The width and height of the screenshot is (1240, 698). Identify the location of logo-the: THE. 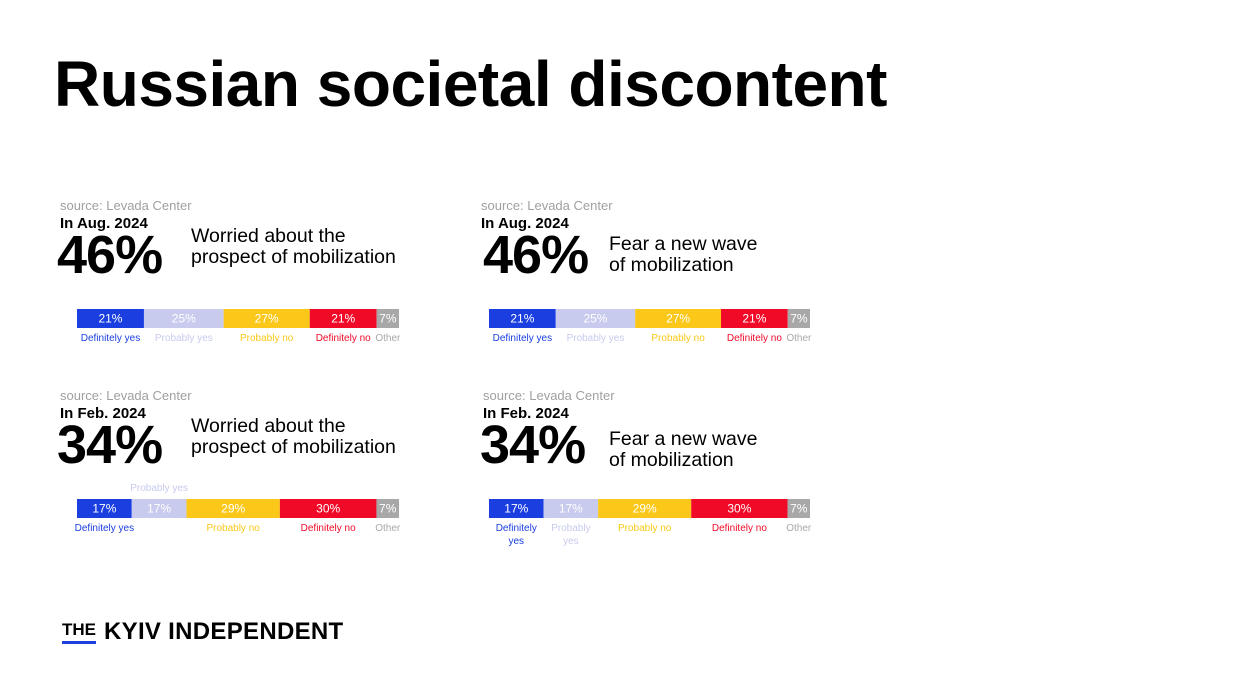
(79, 632).